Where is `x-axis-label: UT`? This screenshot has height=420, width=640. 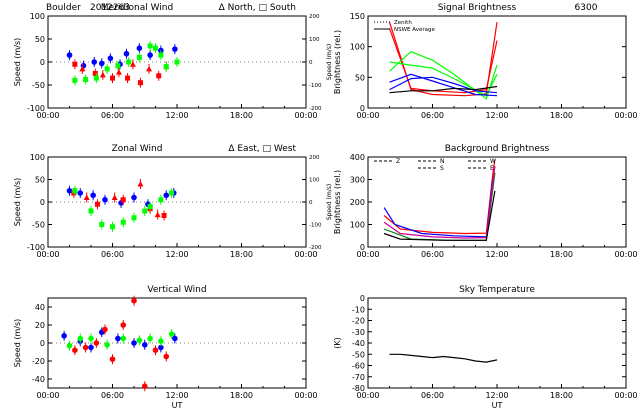 x-axis-label: UT is located at coordinates (497, 405).